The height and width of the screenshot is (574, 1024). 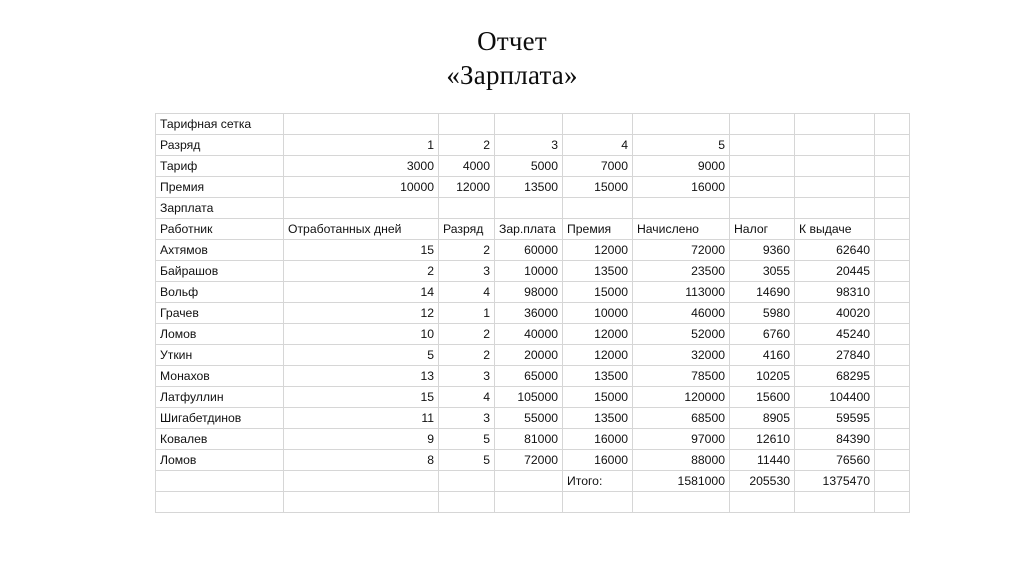 What do you see at coordinates (597, 355) in the screenshot?
I see `cell-bonus: 12000` at bounding box center [597, 355].